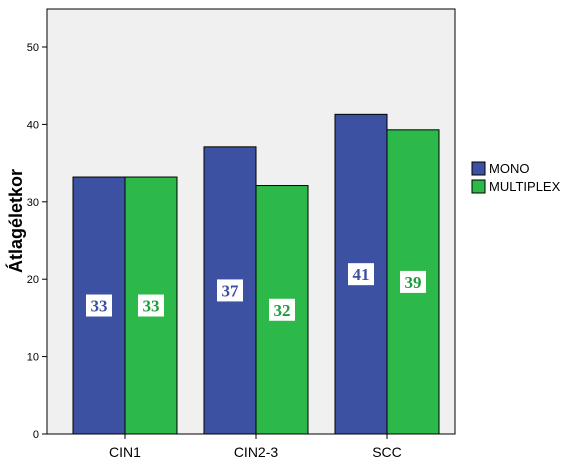 The width and height of the screenshot is (572, 465). What do you see at coordinates (516, 177) in the screenshot?
I see `legend: MONO MULTIPLEX` at bounding box center [516, 177].